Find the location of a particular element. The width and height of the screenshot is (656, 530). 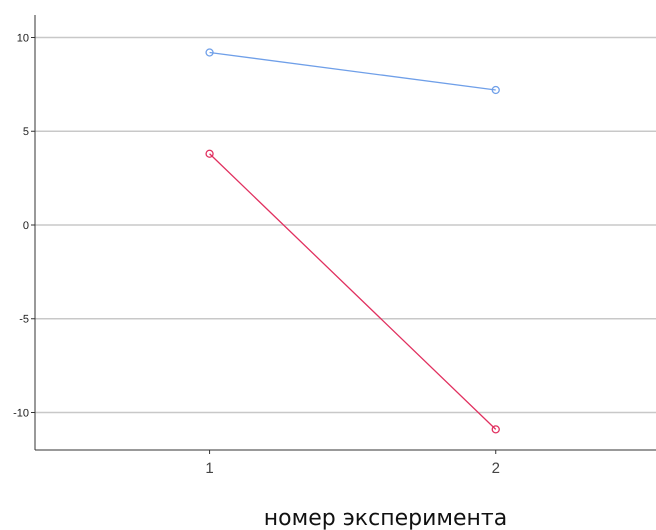

x-tick-label: 1 is located at coordinates (209, 468).